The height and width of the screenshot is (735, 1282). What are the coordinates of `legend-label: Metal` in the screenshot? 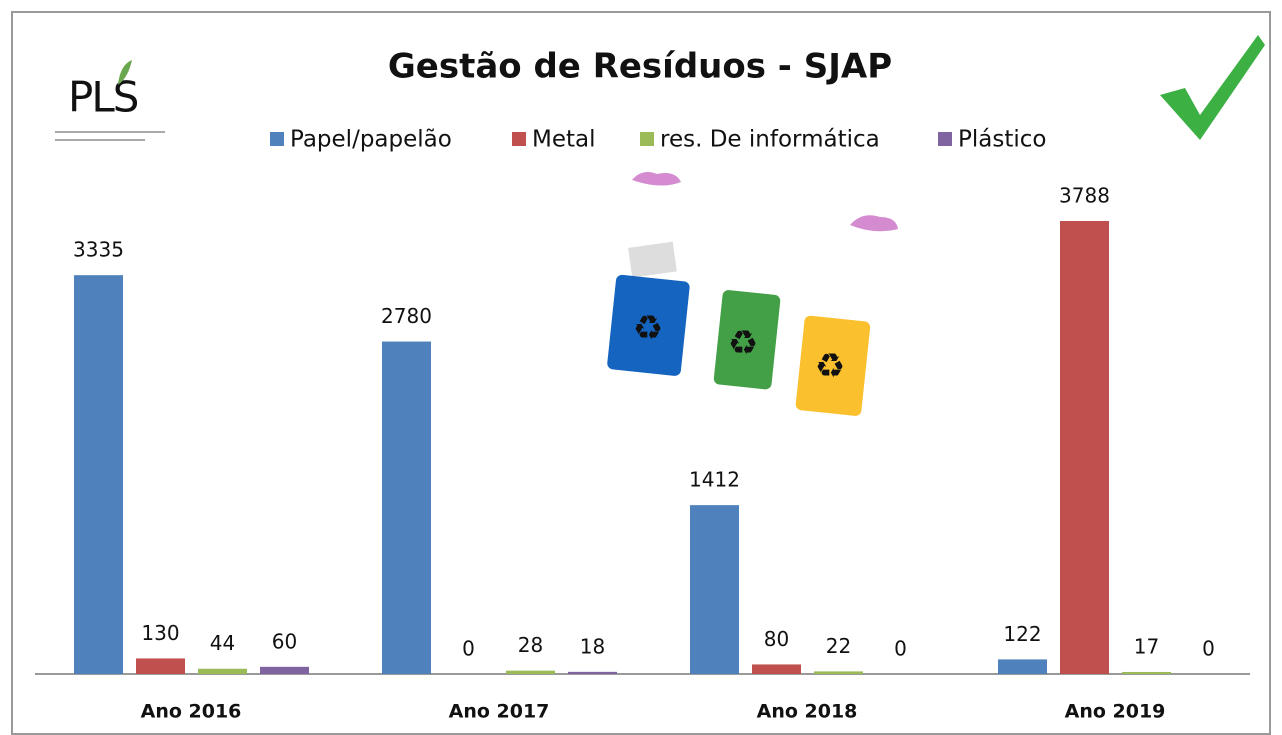 It's located at (564, 140).